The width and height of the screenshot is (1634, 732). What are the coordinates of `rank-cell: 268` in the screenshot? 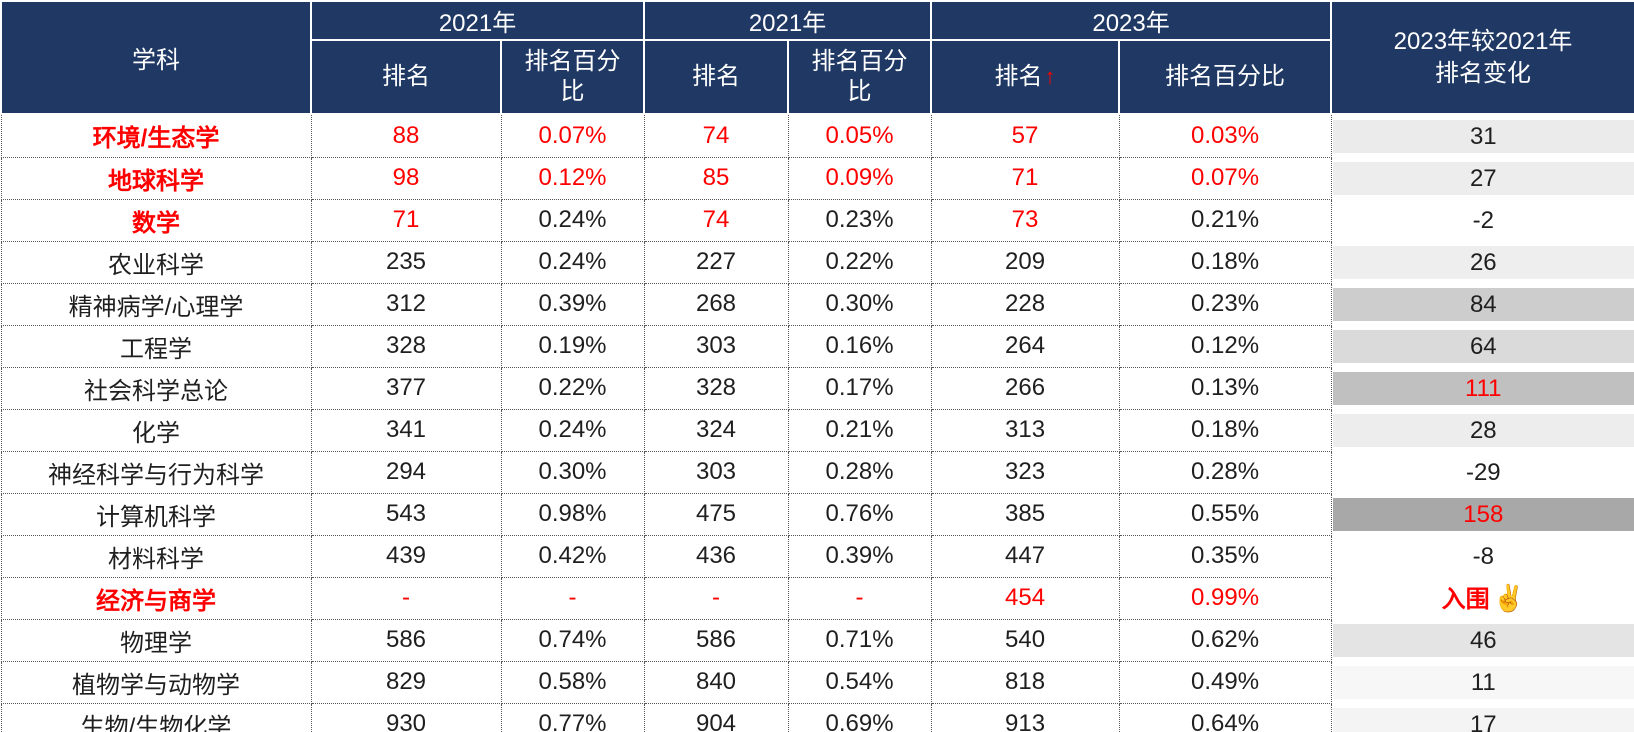 It's located at (716, 304).